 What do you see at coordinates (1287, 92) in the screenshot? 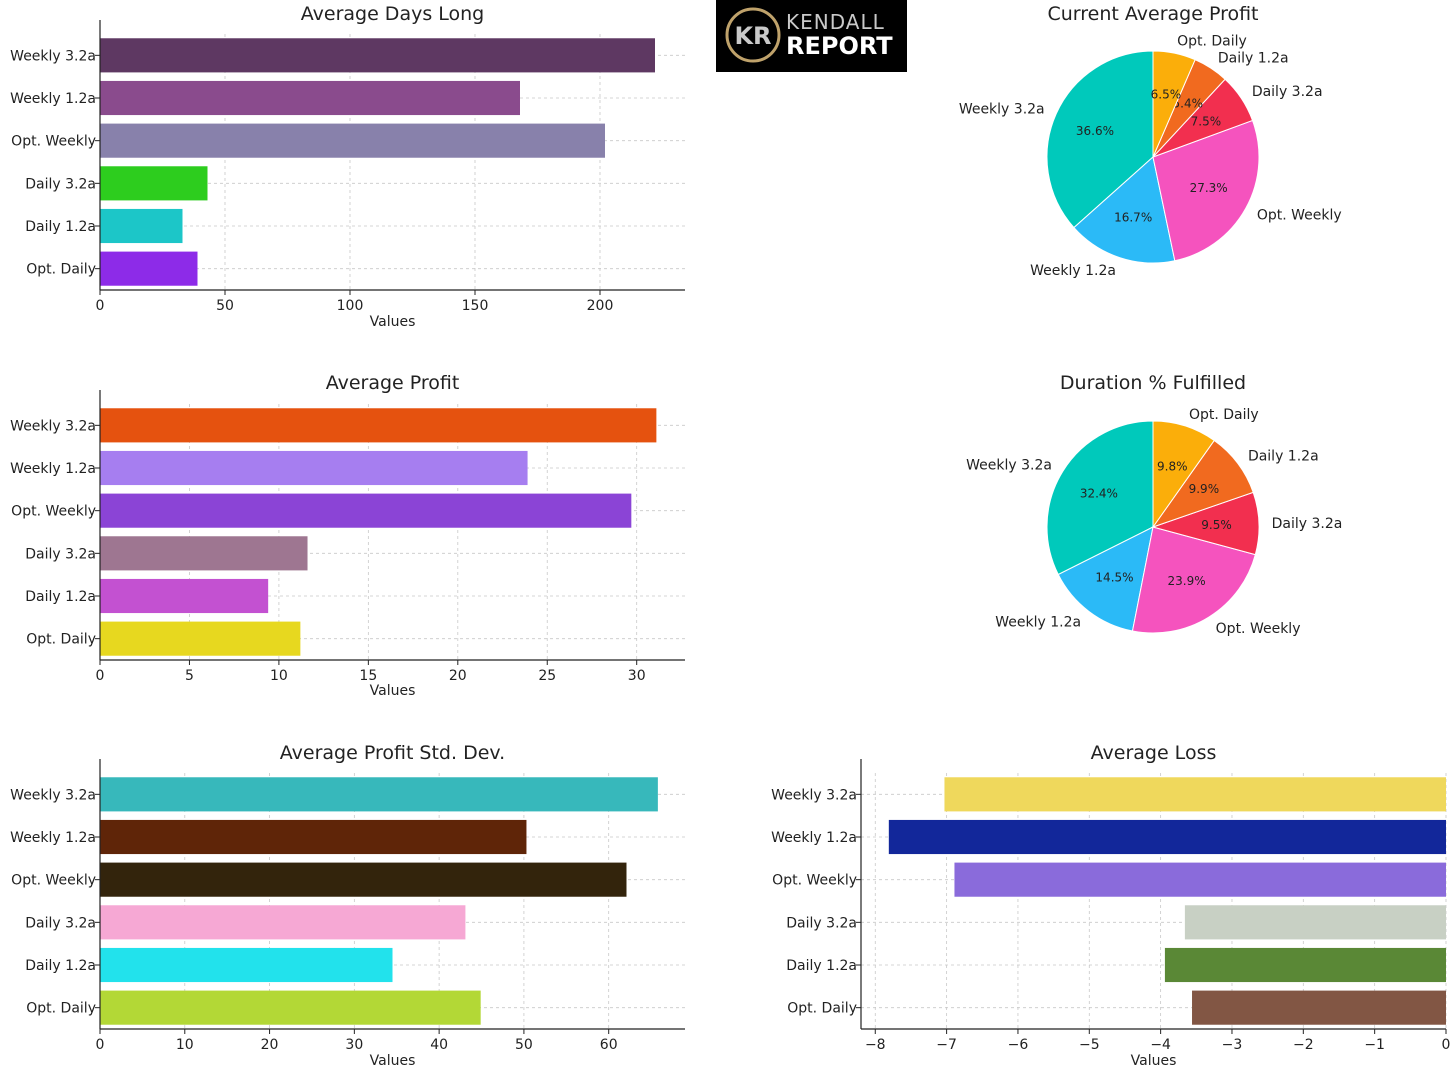
I see `slice-label: Daily 3.2a` at bounding box center [1287, 92].